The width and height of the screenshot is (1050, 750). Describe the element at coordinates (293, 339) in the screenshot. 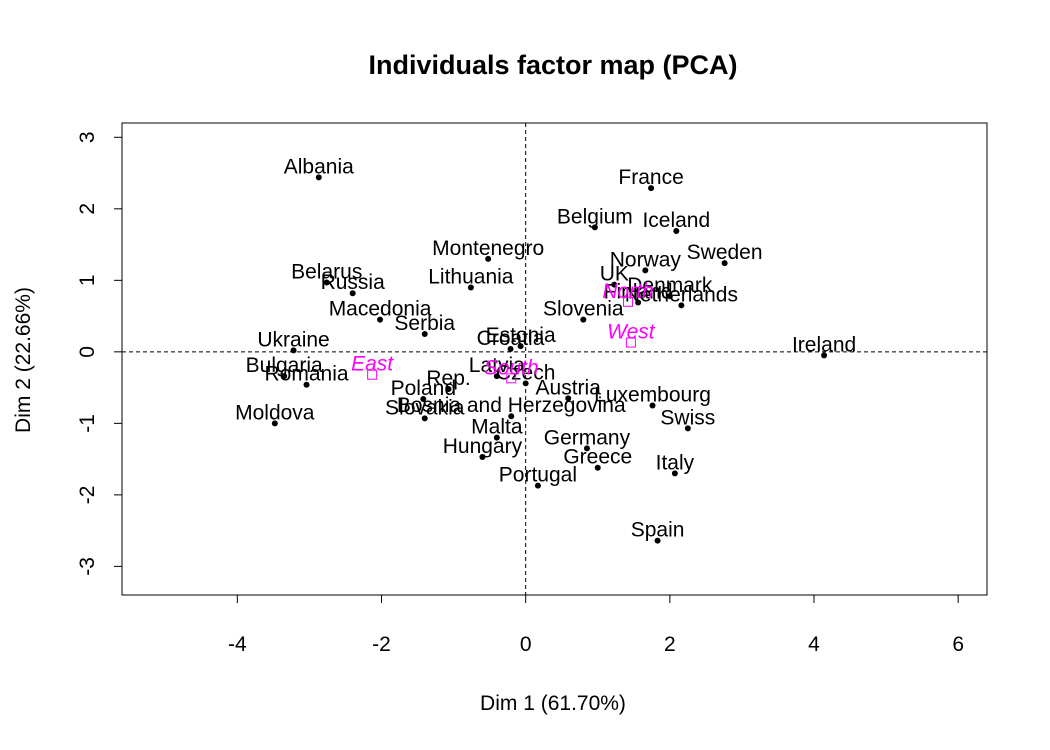

I see `point-label: Ukraine` at that location.